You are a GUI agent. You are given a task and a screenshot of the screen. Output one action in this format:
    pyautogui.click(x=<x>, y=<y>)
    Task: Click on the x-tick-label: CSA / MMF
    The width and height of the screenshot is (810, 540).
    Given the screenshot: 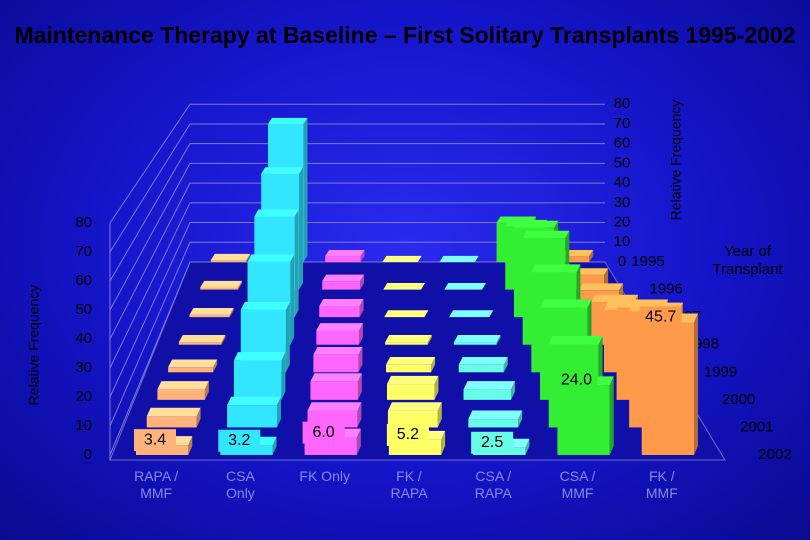 What is the action you would take?
    pyautogui.click(x=577, y=484)
    